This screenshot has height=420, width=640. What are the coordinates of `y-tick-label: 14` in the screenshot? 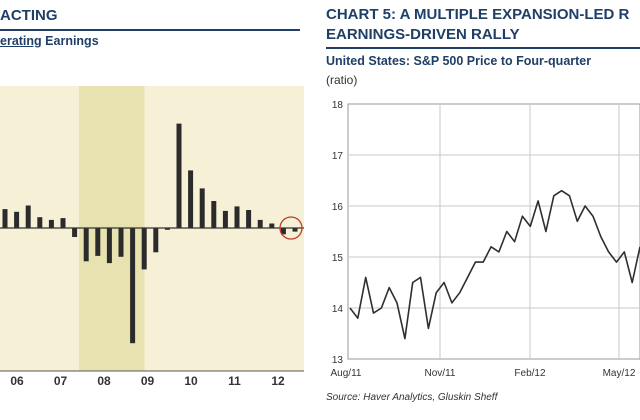 It's located at (338, 309).